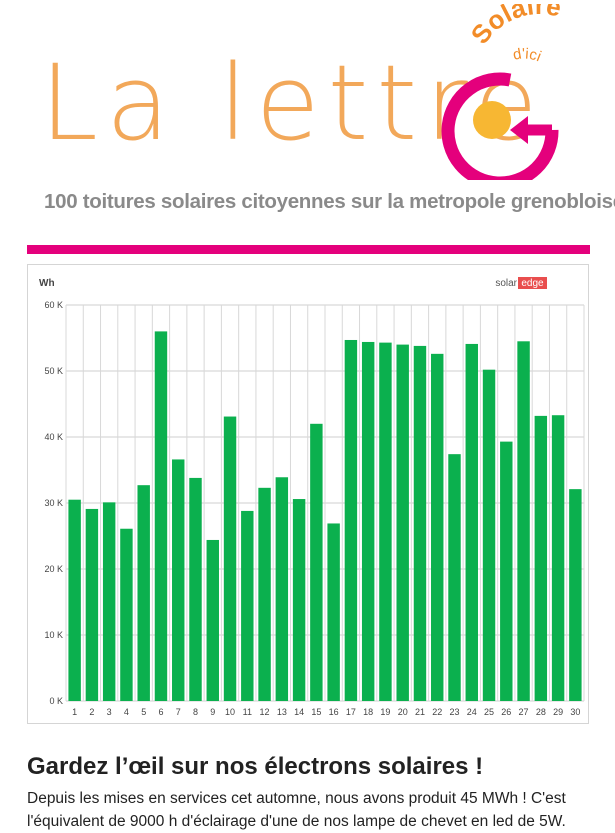 This screenshot has height=833, width=615. What do you see at coordinates (454, 712) in the screenshot?
I see `x-tick-label: 23` at bounding box center [454, 712].